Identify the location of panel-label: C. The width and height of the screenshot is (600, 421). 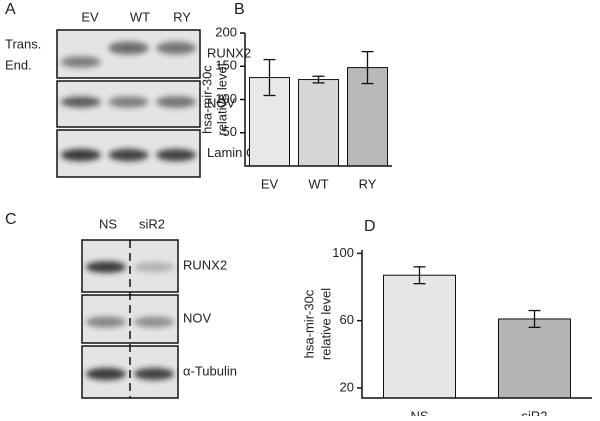
(11, 219).